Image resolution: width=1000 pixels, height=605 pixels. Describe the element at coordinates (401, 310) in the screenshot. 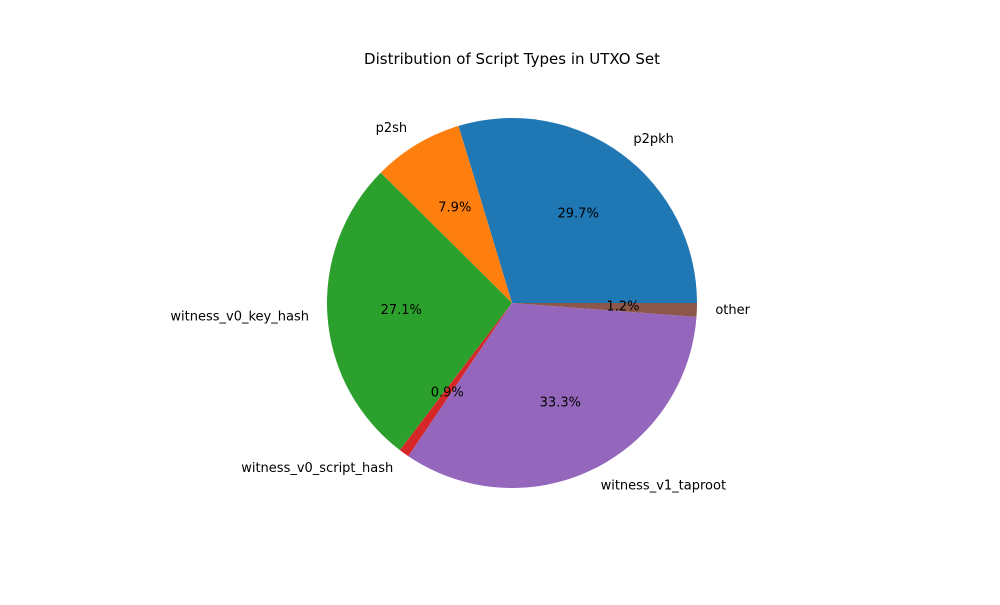

I see `slice-percent-witness-v0-key-hash: 27.1%` at that location.